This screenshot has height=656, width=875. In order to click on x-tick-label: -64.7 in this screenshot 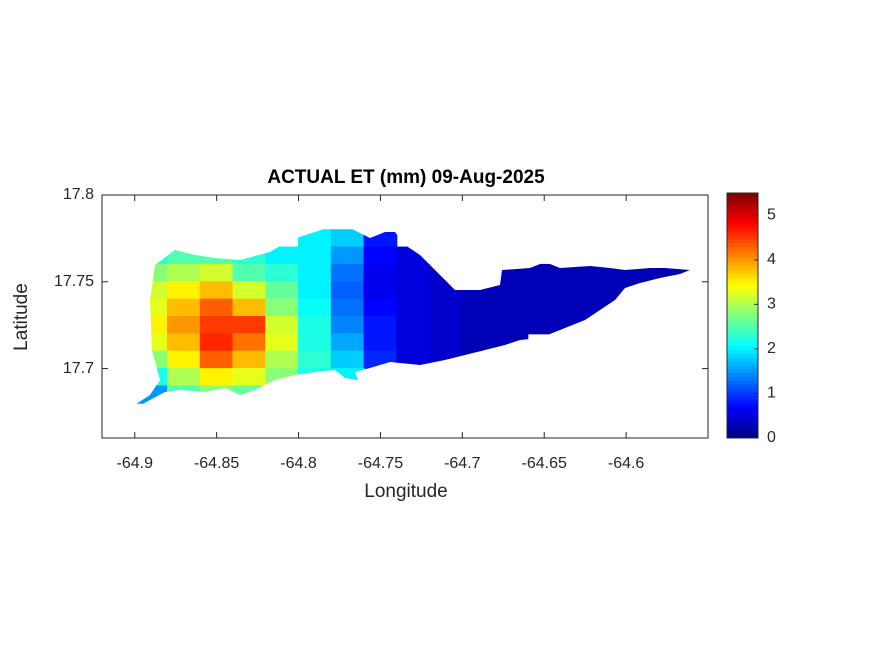, I will do `click(462, 463)`.